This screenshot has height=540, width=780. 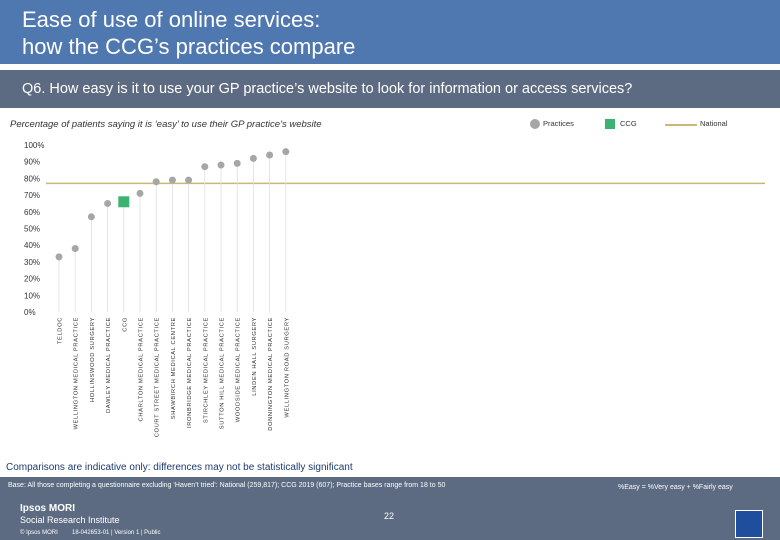 What do you see at coordinates (142, 369) in the screenshot?
I see `category-label: CHARLTON MEDICAL PRACTICE` at bounding box center [142, 369].